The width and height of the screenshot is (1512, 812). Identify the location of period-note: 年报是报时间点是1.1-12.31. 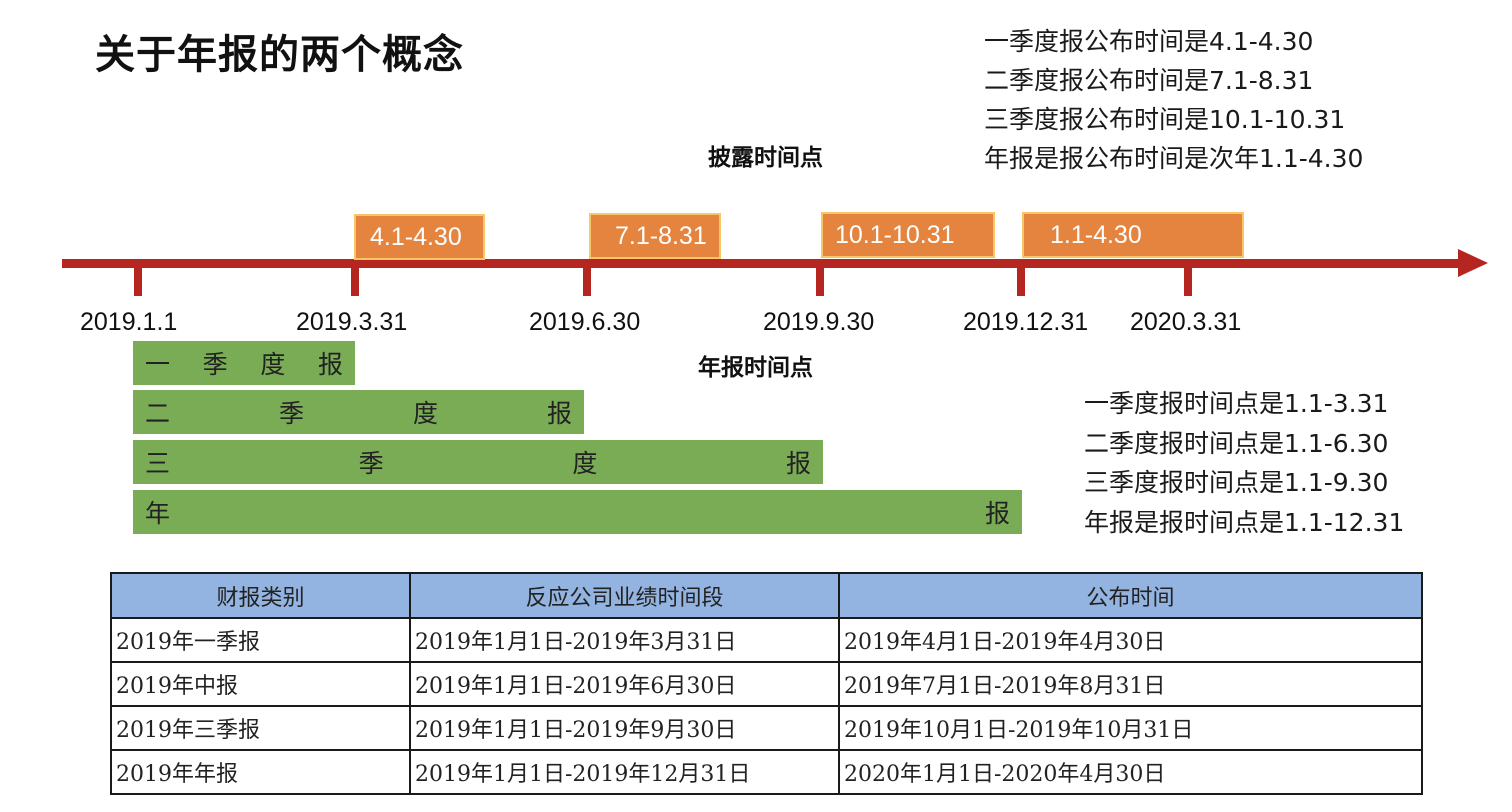
(1244, 522).